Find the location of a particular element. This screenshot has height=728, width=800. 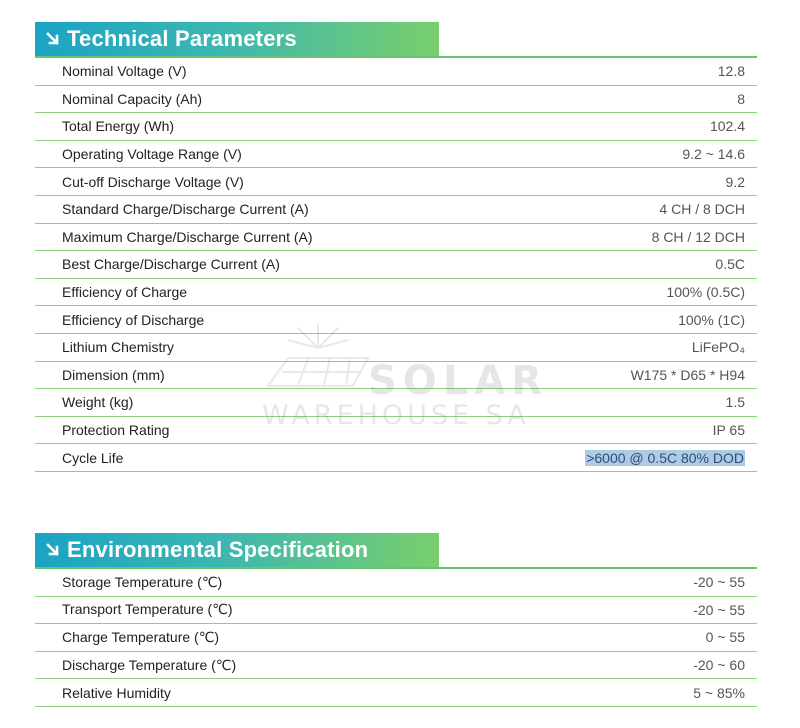

table-row: Dimension (mm) W175 * D65 * H94 is located at coordinates (396, 376).